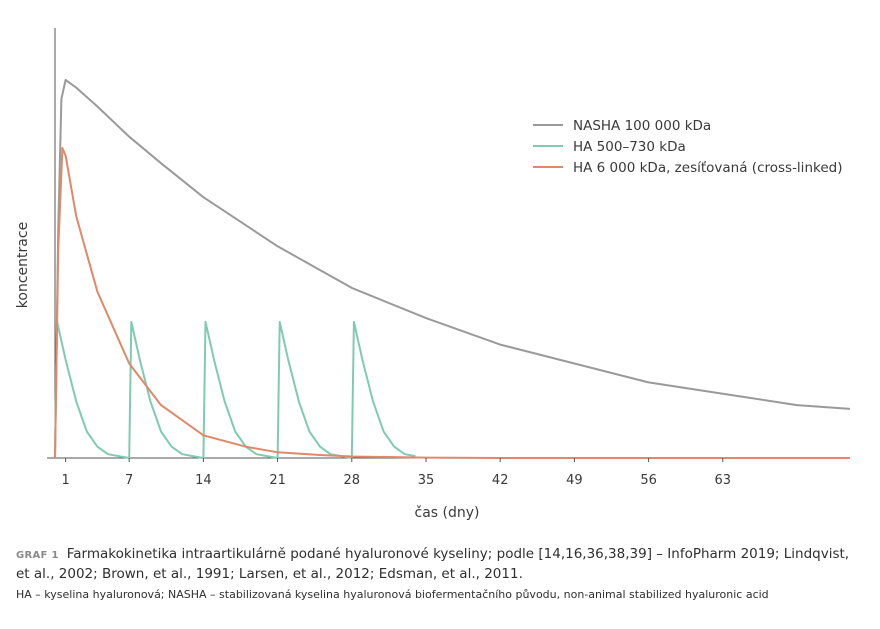  Describe the element at coordinates (65, 480) in the screenshot. I see `x-tick-label: 1` at that location.